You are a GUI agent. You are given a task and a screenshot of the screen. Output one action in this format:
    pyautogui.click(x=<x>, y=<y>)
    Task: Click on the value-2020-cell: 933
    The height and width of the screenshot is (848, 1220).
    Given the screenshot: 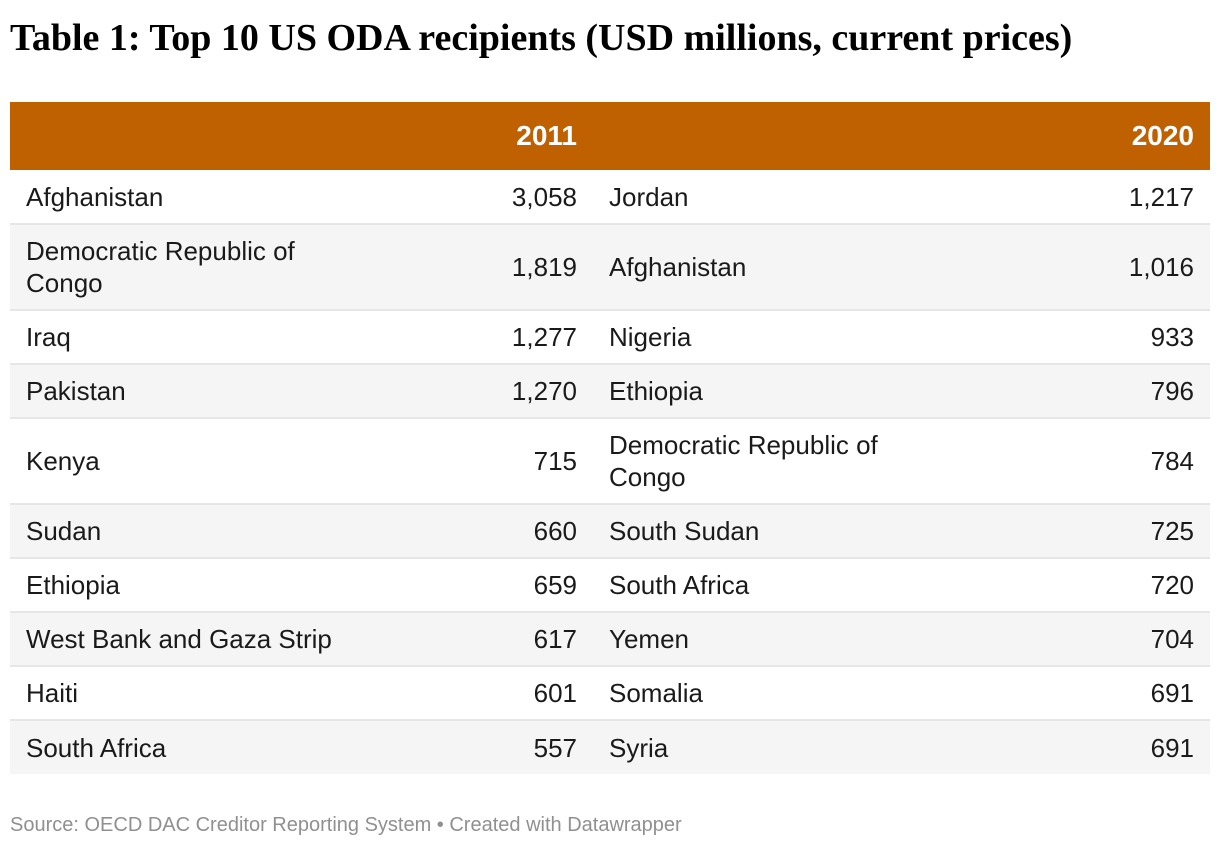 What is the action you would take?
    pyautogui.click(x=1076, y=337)
    